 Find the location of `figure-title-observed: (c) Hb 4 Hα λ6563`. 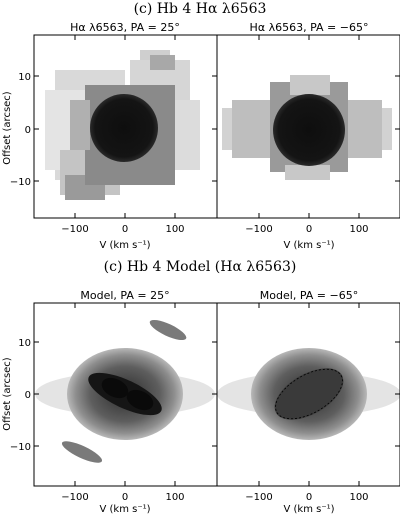

figure-title-observed: (c) Hb 4 Hα λ6563 is located at coordinates (200, 9).